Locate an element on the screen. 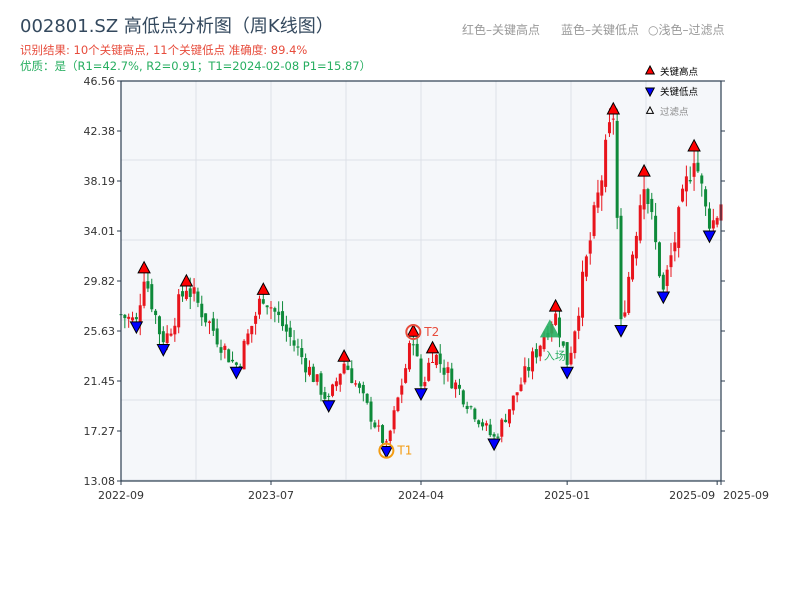  x-tick-label: 2025-09 is located at coordinates (692, 495).